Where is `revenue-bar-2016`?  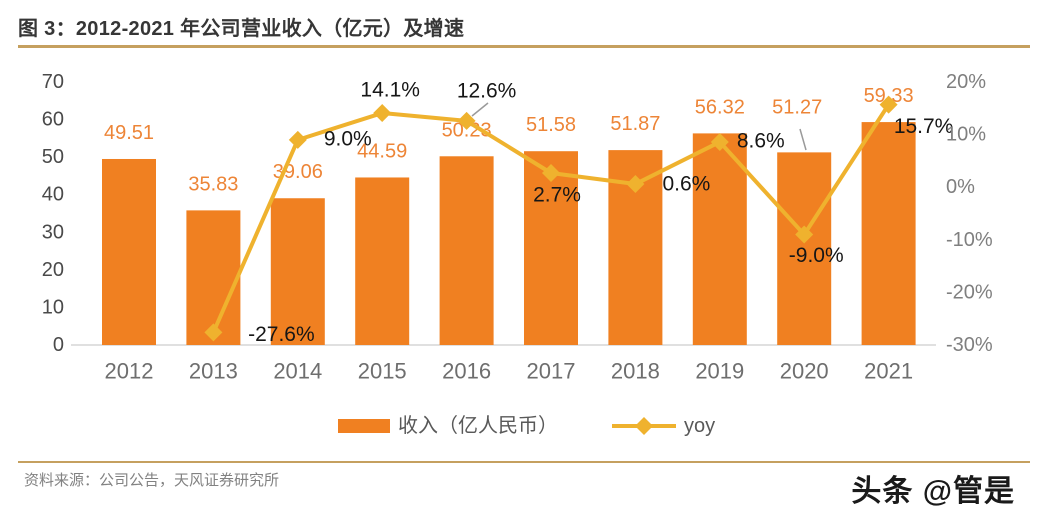 revenue-bar-2016 is located at coordinates (466, 250).